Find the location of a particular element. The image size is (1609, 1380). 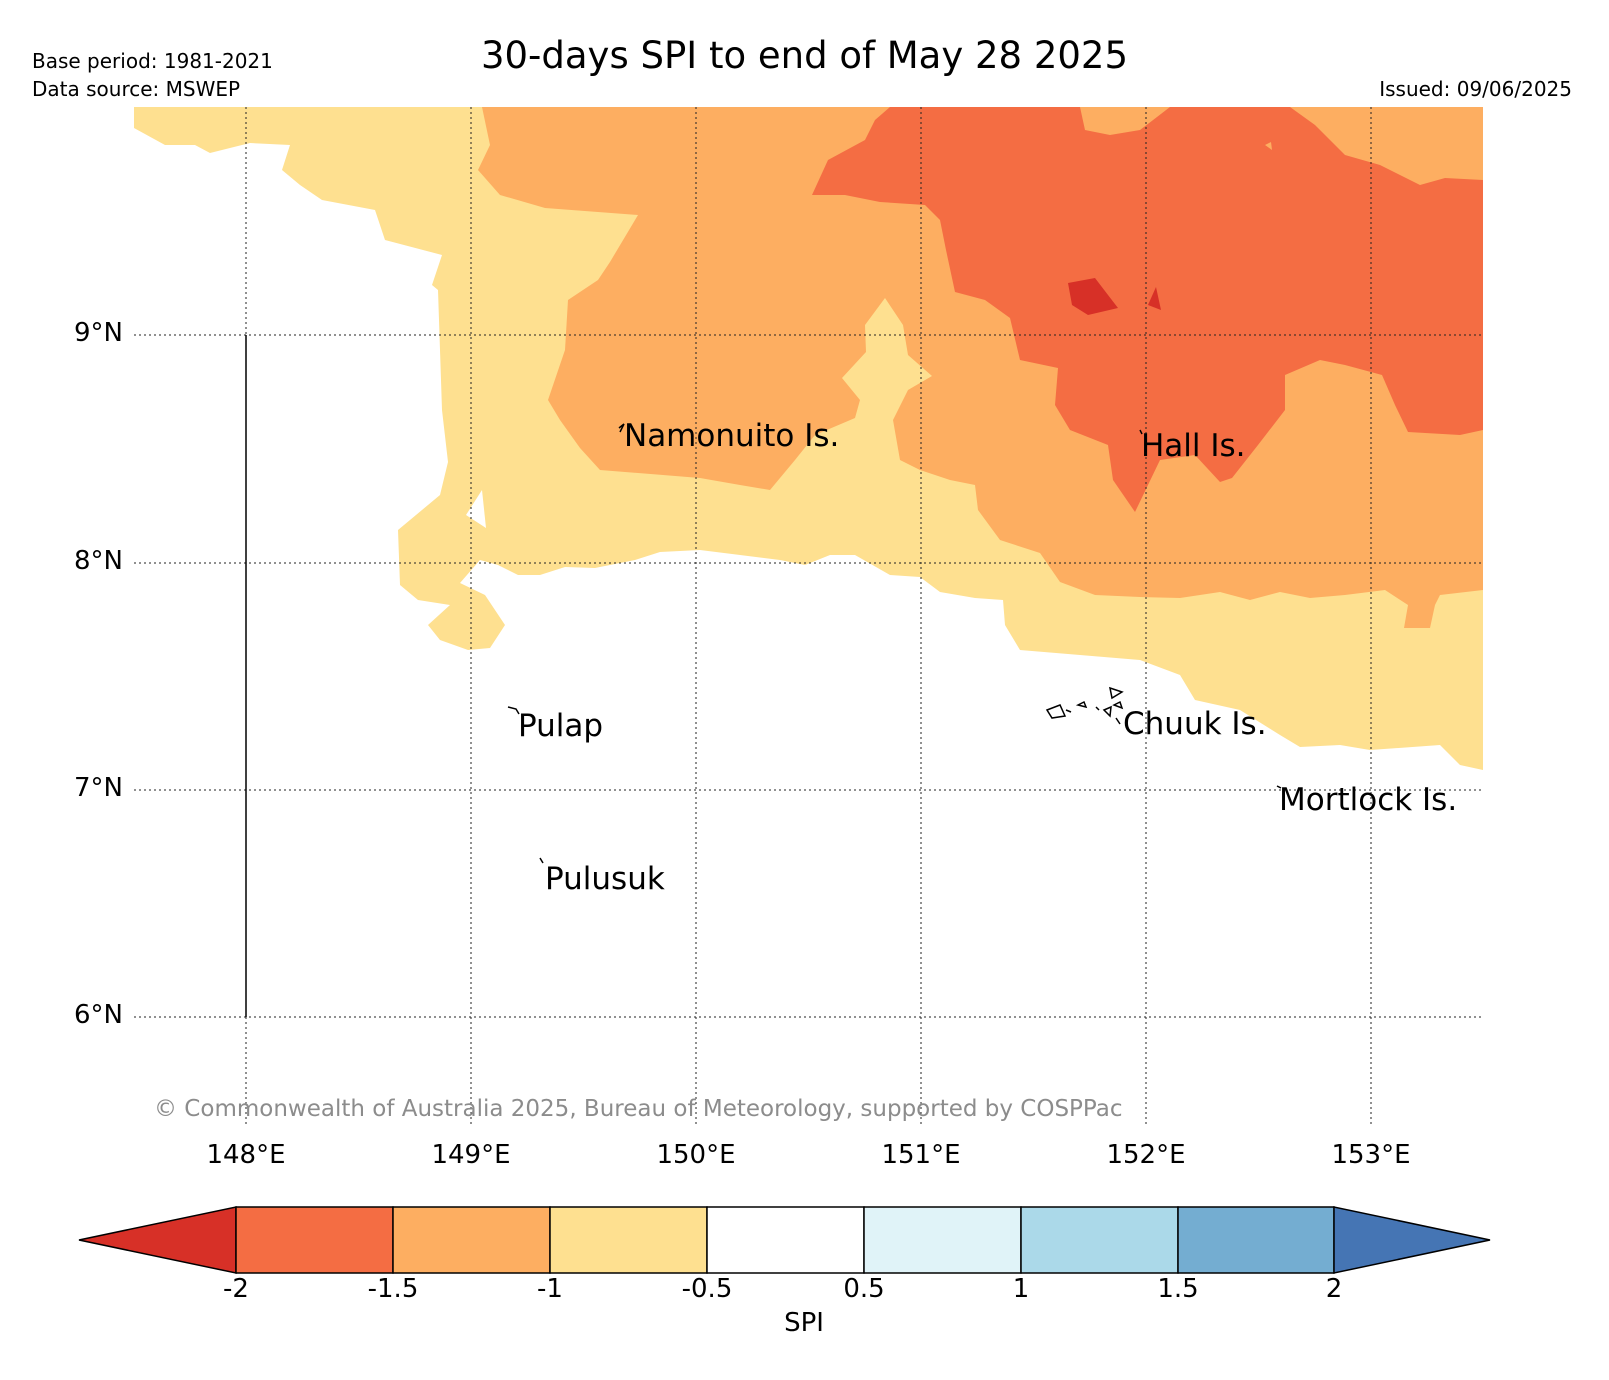

place-label-namonuito: Namonuito Is. is located at coordinates (732, 436).